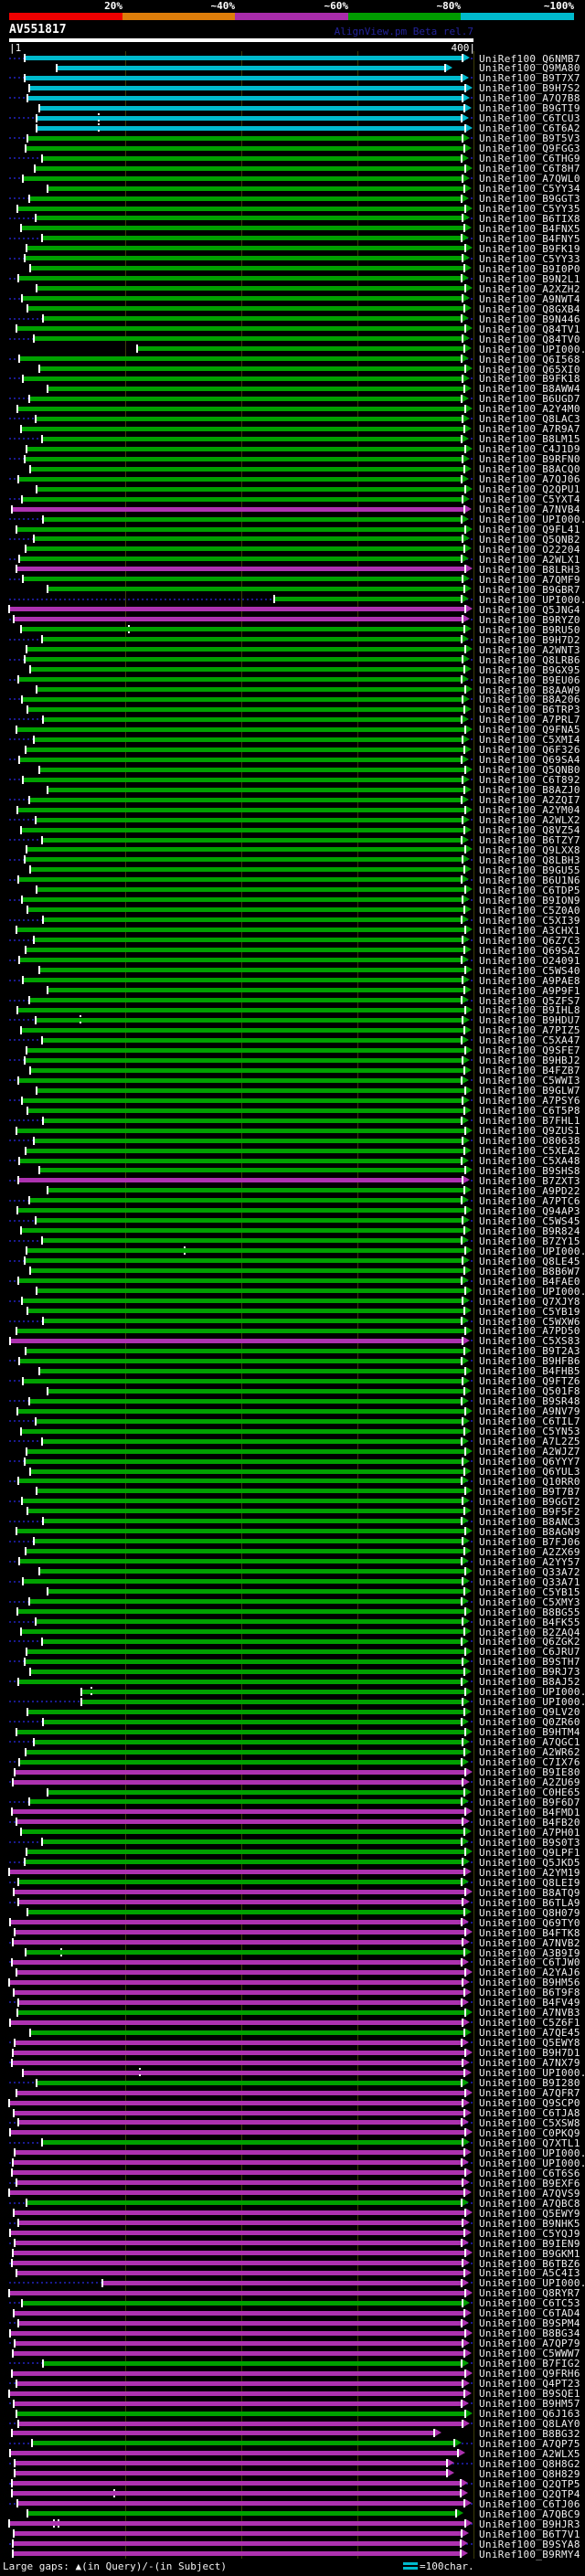 The width and height of the screenshot is (585, 2576). Describe the element at coordinates (530, 1371) in the screenshot. I see `hit-label: UniRef100_B4FHB5` at that location.